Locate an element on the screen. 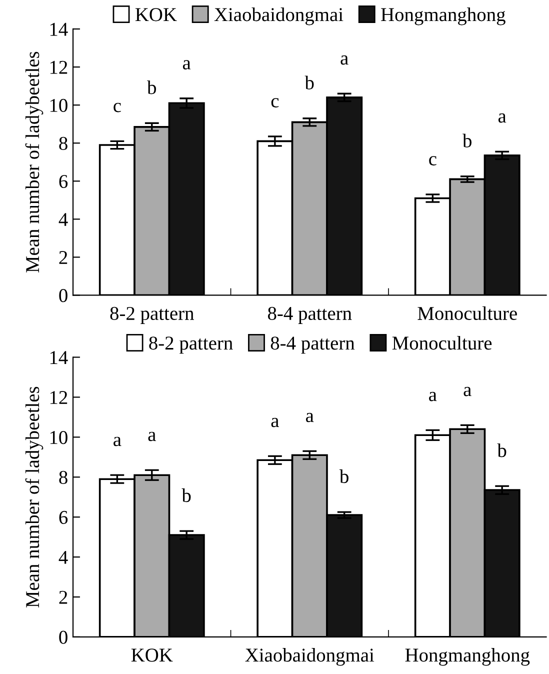  x-tick-label: Monoculture is located at coordinates (467, 313).